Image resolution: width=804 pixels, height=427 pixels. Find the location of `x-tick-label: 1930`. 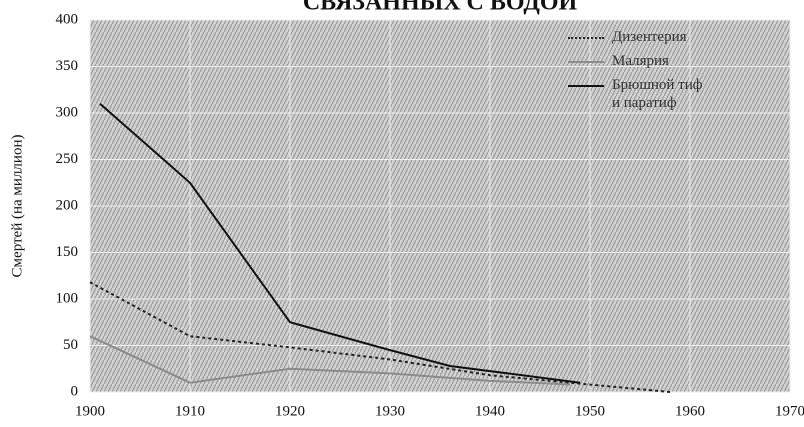

x-tick-label: 1930 is located at coordinates (390, 411).